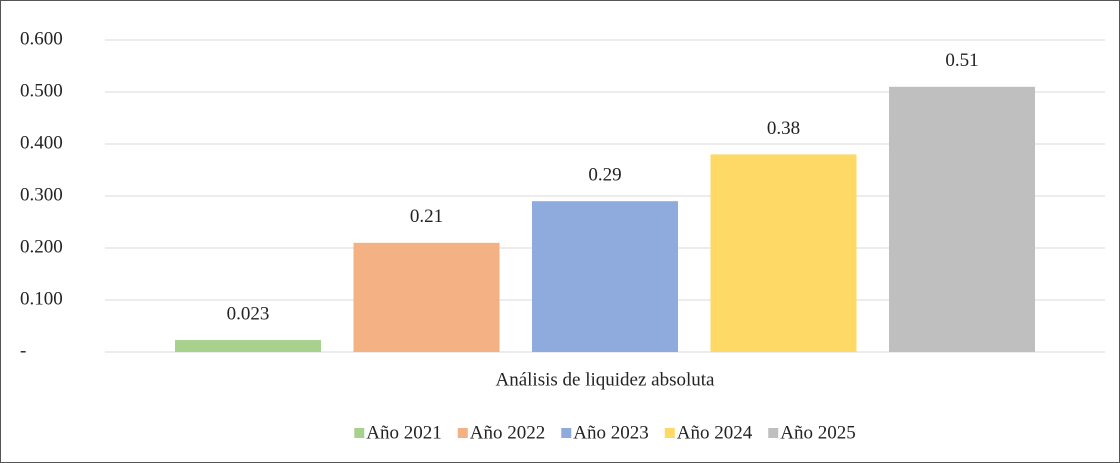 Image resolution: width=1120 pixels, height=463 pixels. I want to click on legend-label: Año 2022, so click(507, 432).